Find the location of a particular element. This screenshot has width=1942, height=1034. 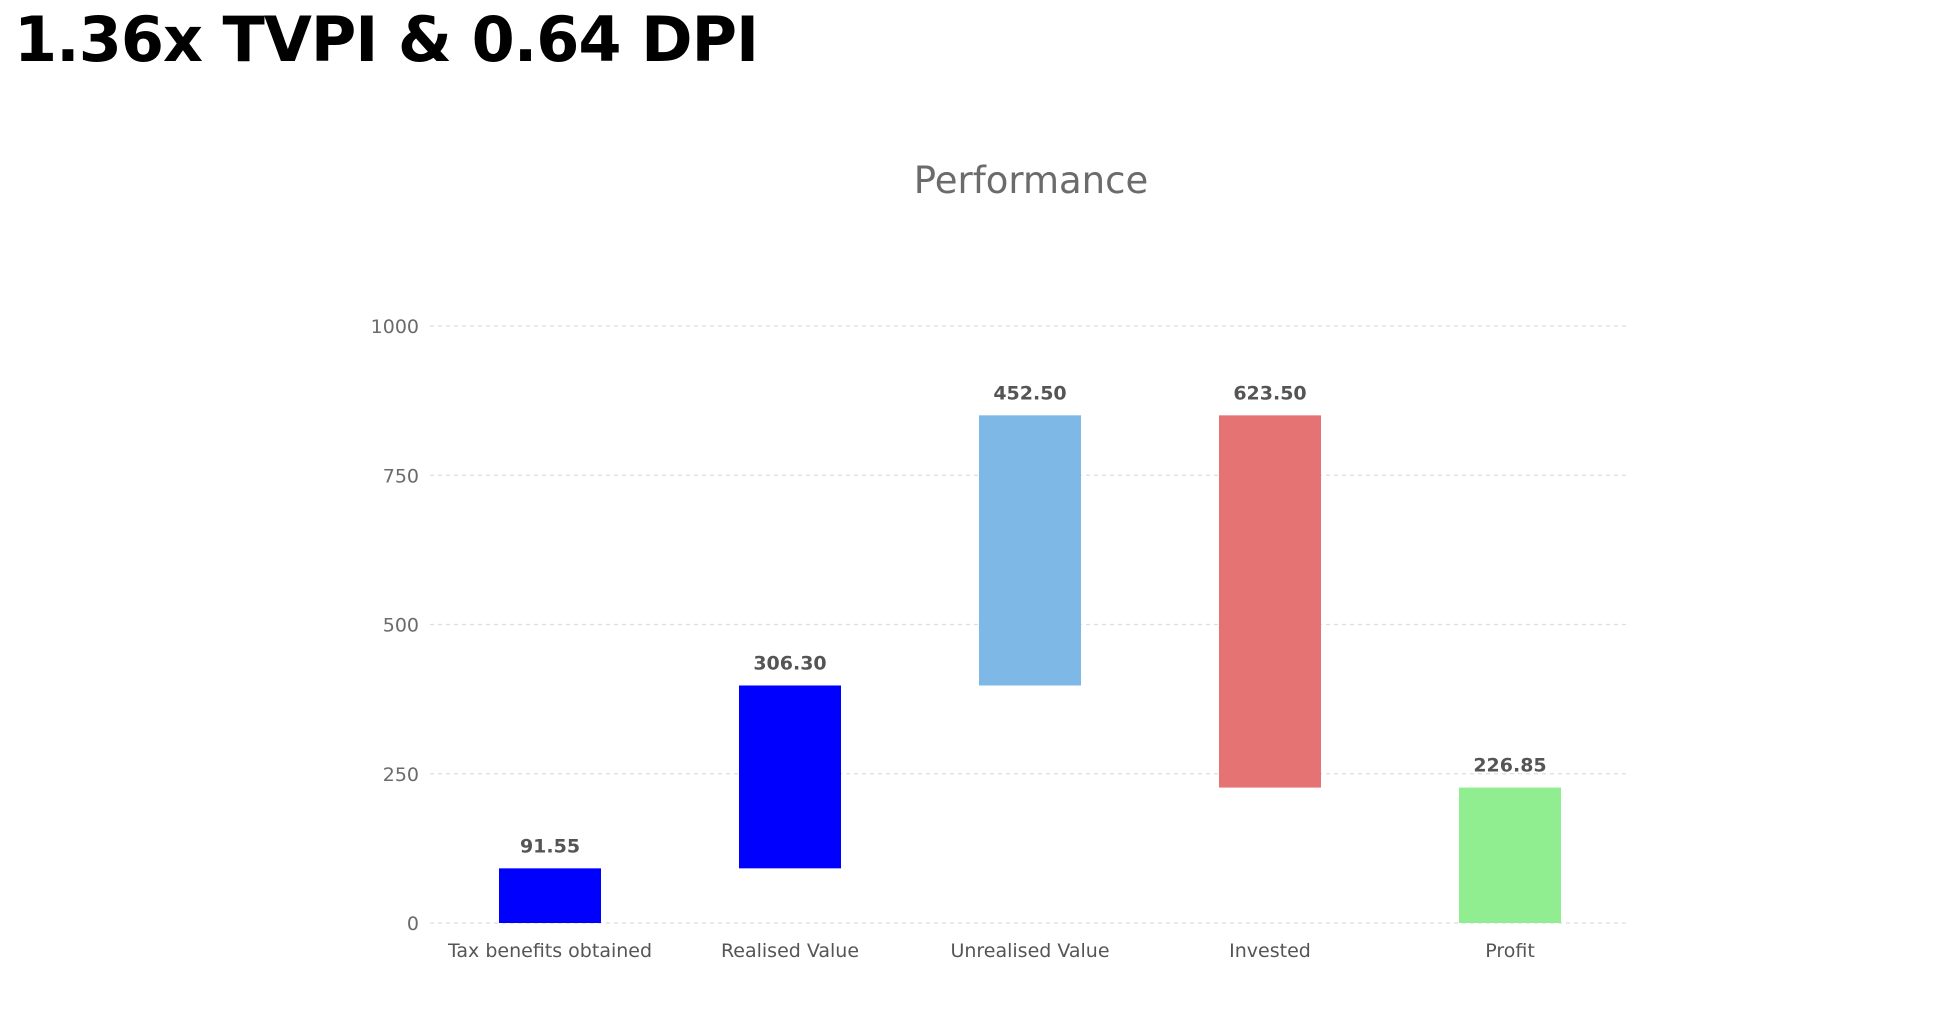

data-label: 306.30 is located at coordinates (789, 663).